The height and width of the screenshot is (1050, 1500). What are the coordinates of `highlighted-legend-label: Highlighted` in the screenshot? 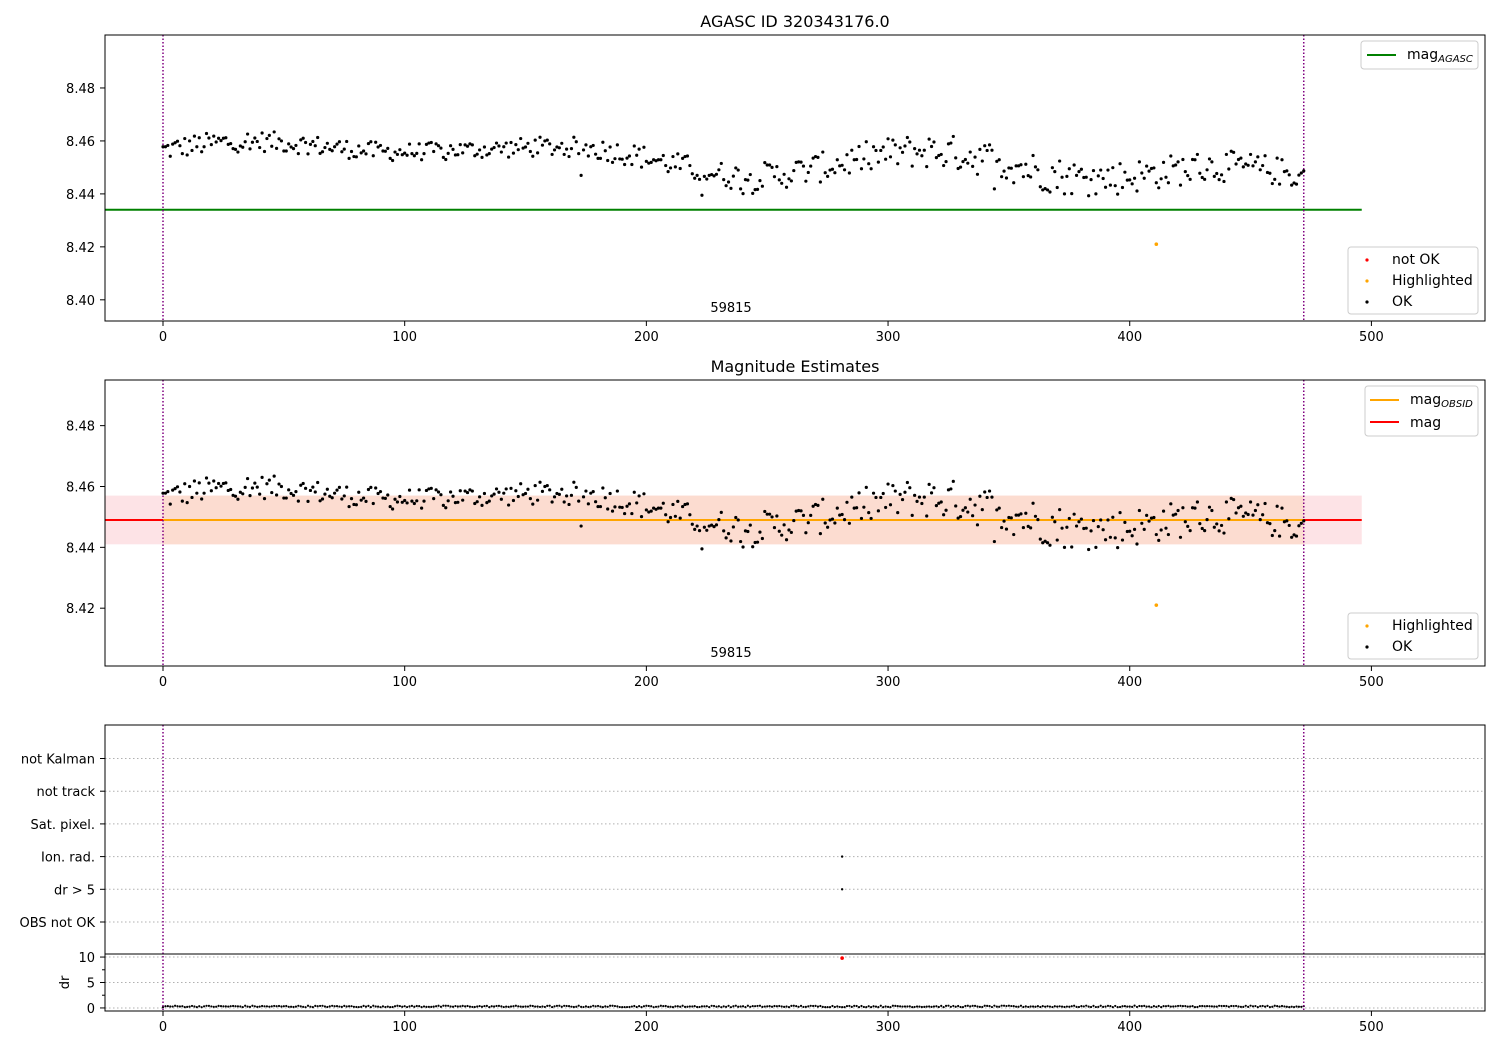 It's located at (1432, 281).